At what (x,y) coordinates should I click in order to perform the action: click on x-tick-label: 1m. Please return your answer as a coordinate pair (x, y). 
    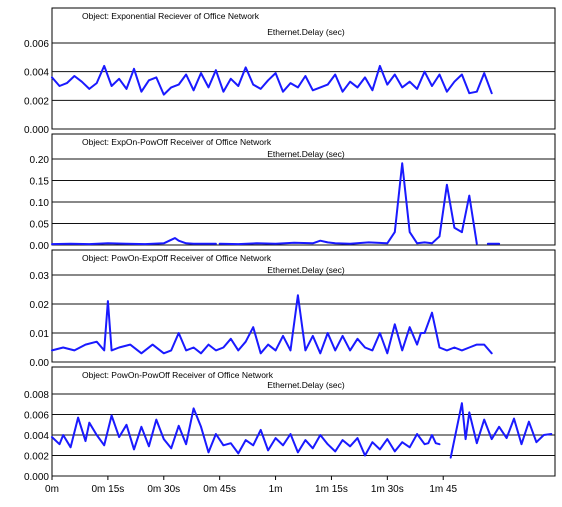
    Looking at the image, I should click on (276, 489).